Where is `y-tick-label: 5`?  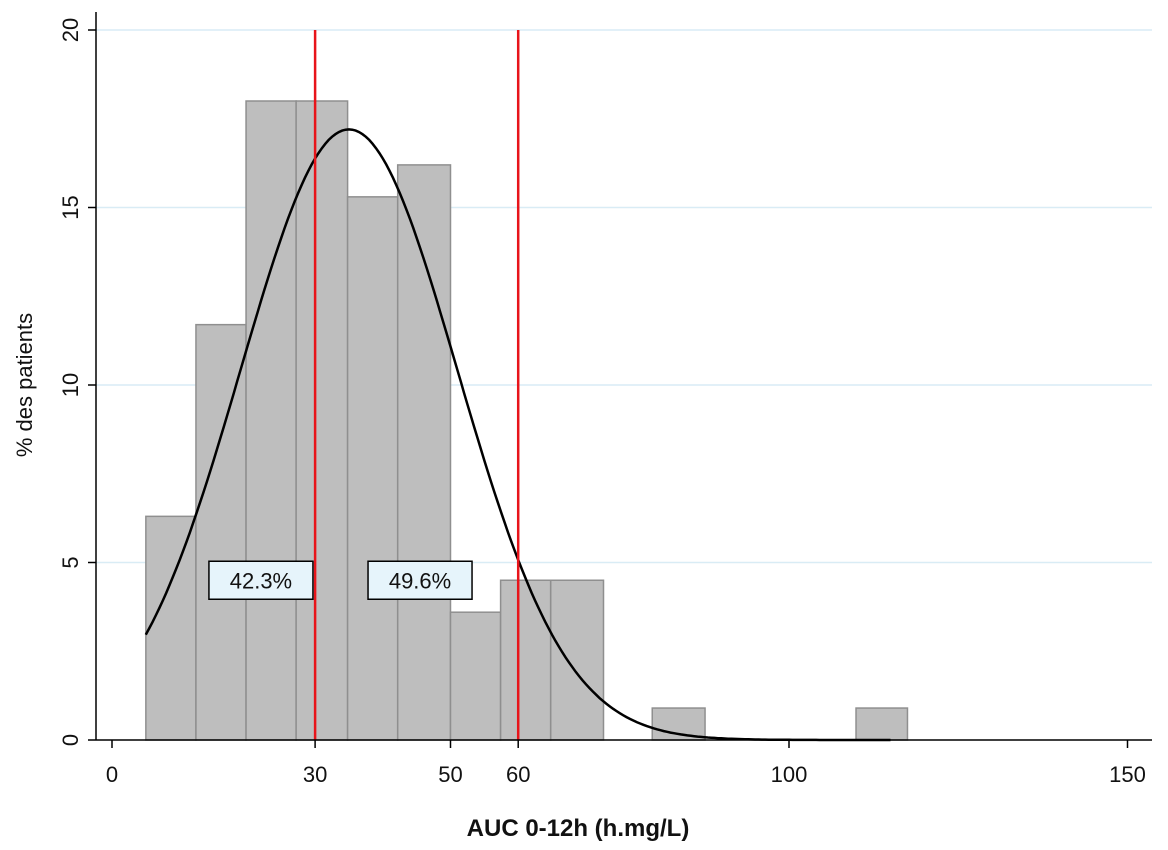 y-tick-label: 5 is located at coordinates (70, 562).